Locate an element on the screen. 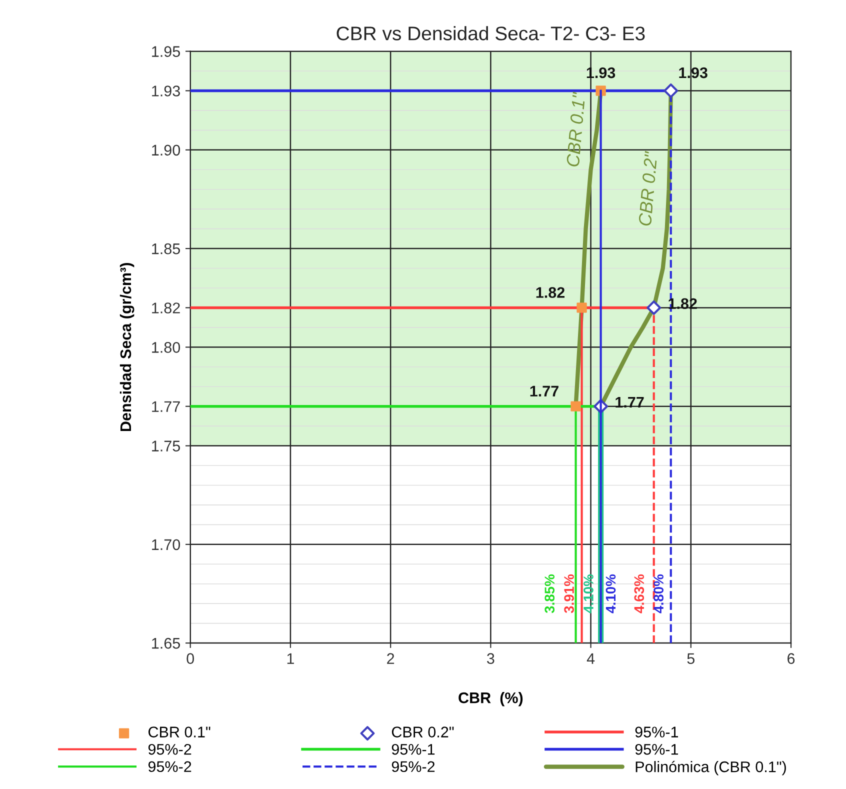 The width and height of the screenshot is (846, 789). legend-label: Polinómica (CBR 0.1") is located at coordinates (711, 768).